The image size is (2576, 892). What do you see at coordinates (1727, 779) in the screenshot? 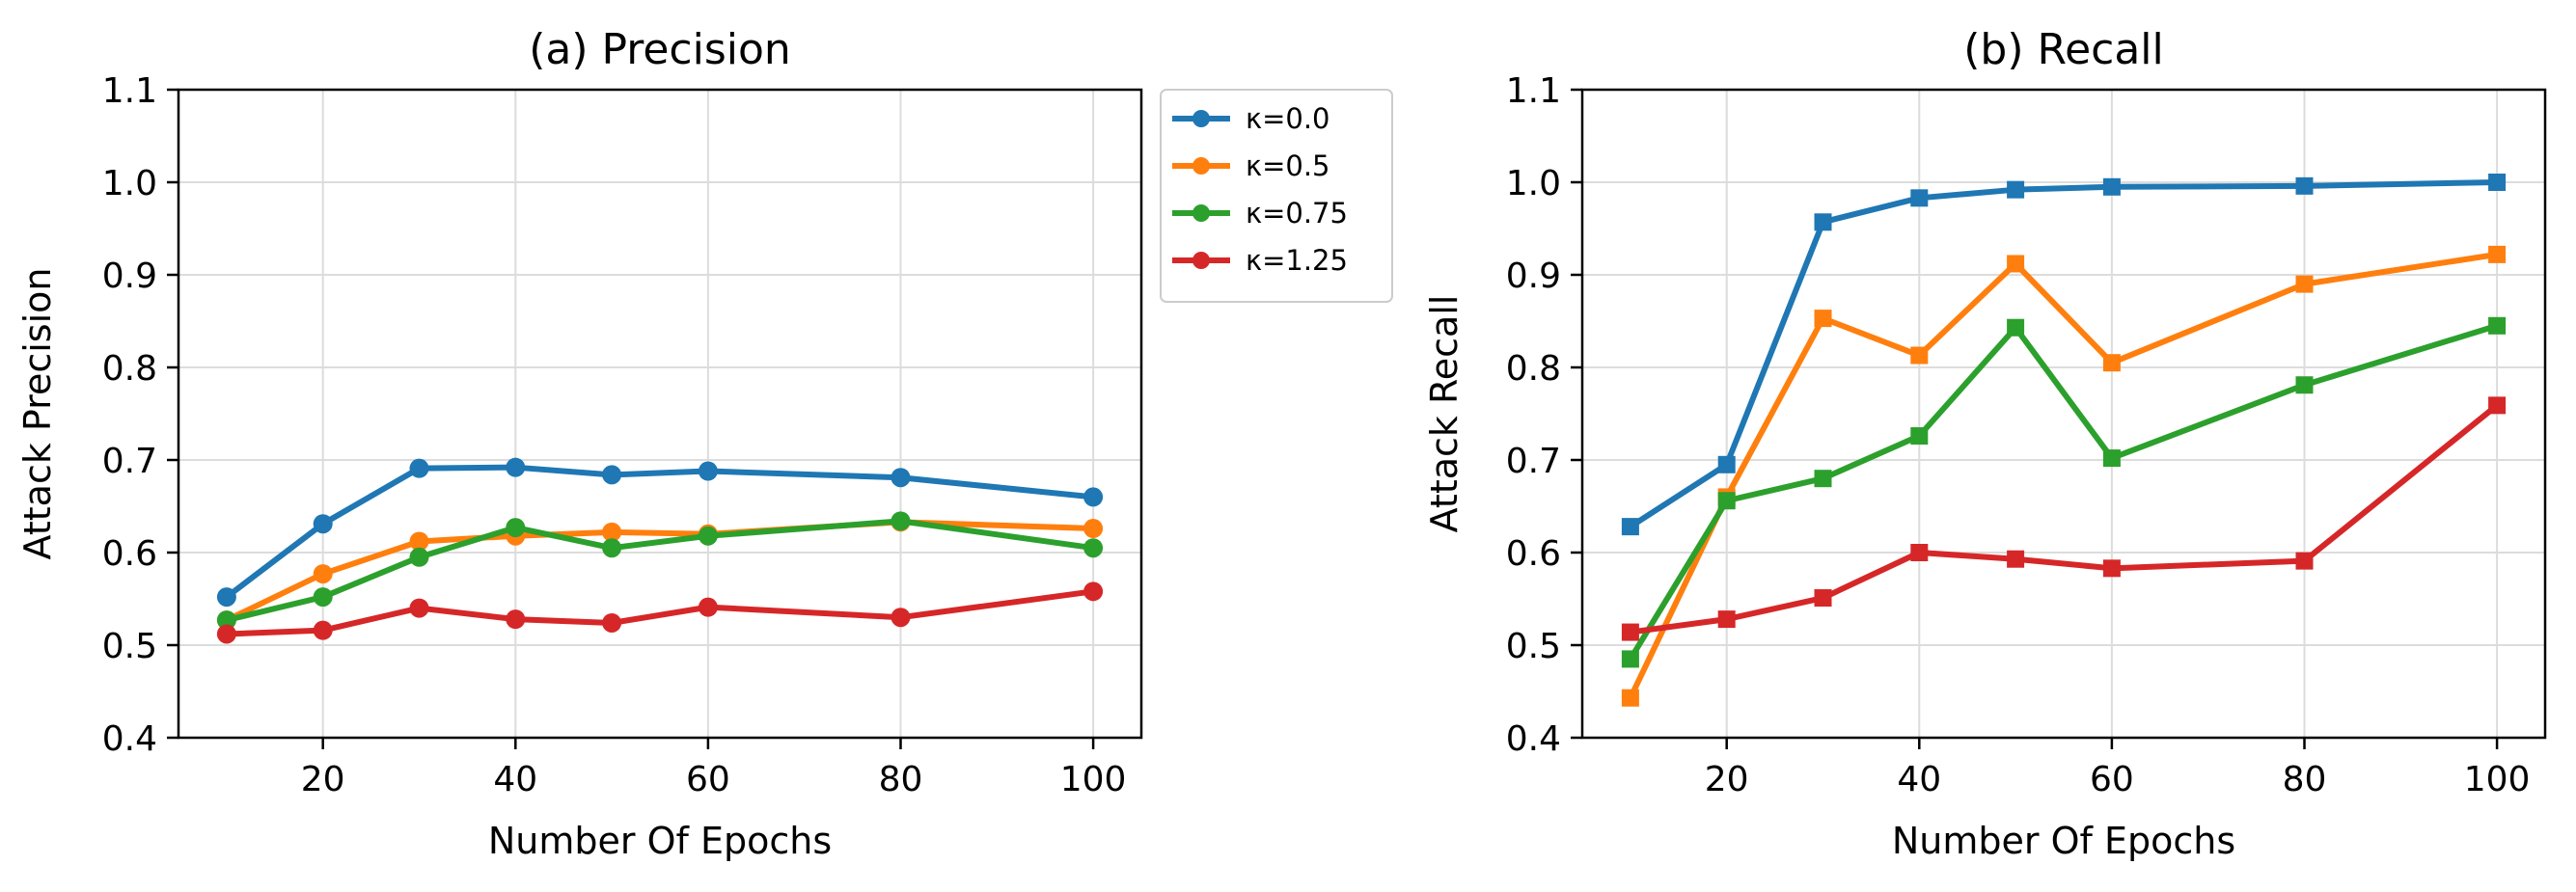
I see `x-tick-label: 20` at bounding box center [1727, 779].